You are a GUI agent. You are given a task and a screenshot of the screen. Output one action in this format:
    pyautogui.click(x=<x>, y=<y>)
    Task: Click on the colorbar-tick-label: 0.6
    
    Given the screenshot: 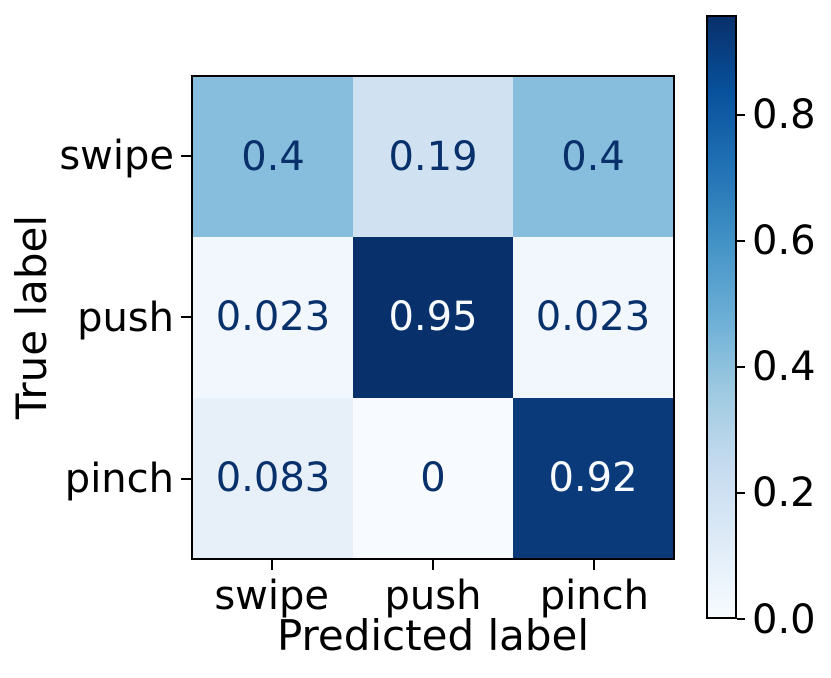 What is the action you would take?
    pyautogui.click(x=784, y=241)
    